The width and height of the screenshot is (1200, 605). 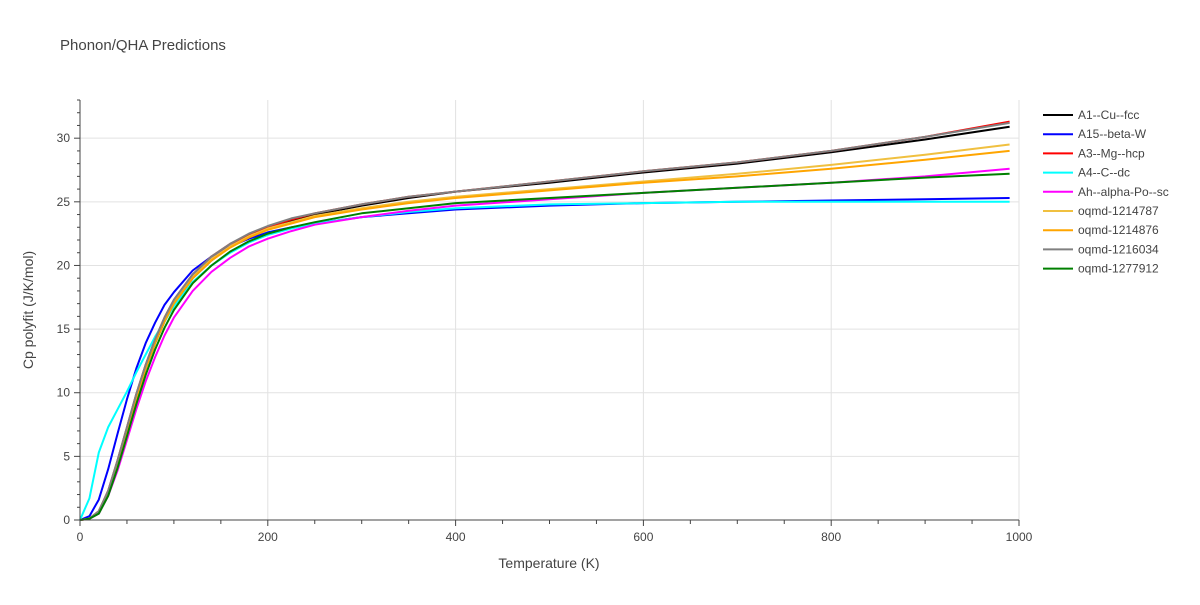 I want to click on legend-item-4: Ah--alpha-Po--sc, so click(x=1106, y=192).